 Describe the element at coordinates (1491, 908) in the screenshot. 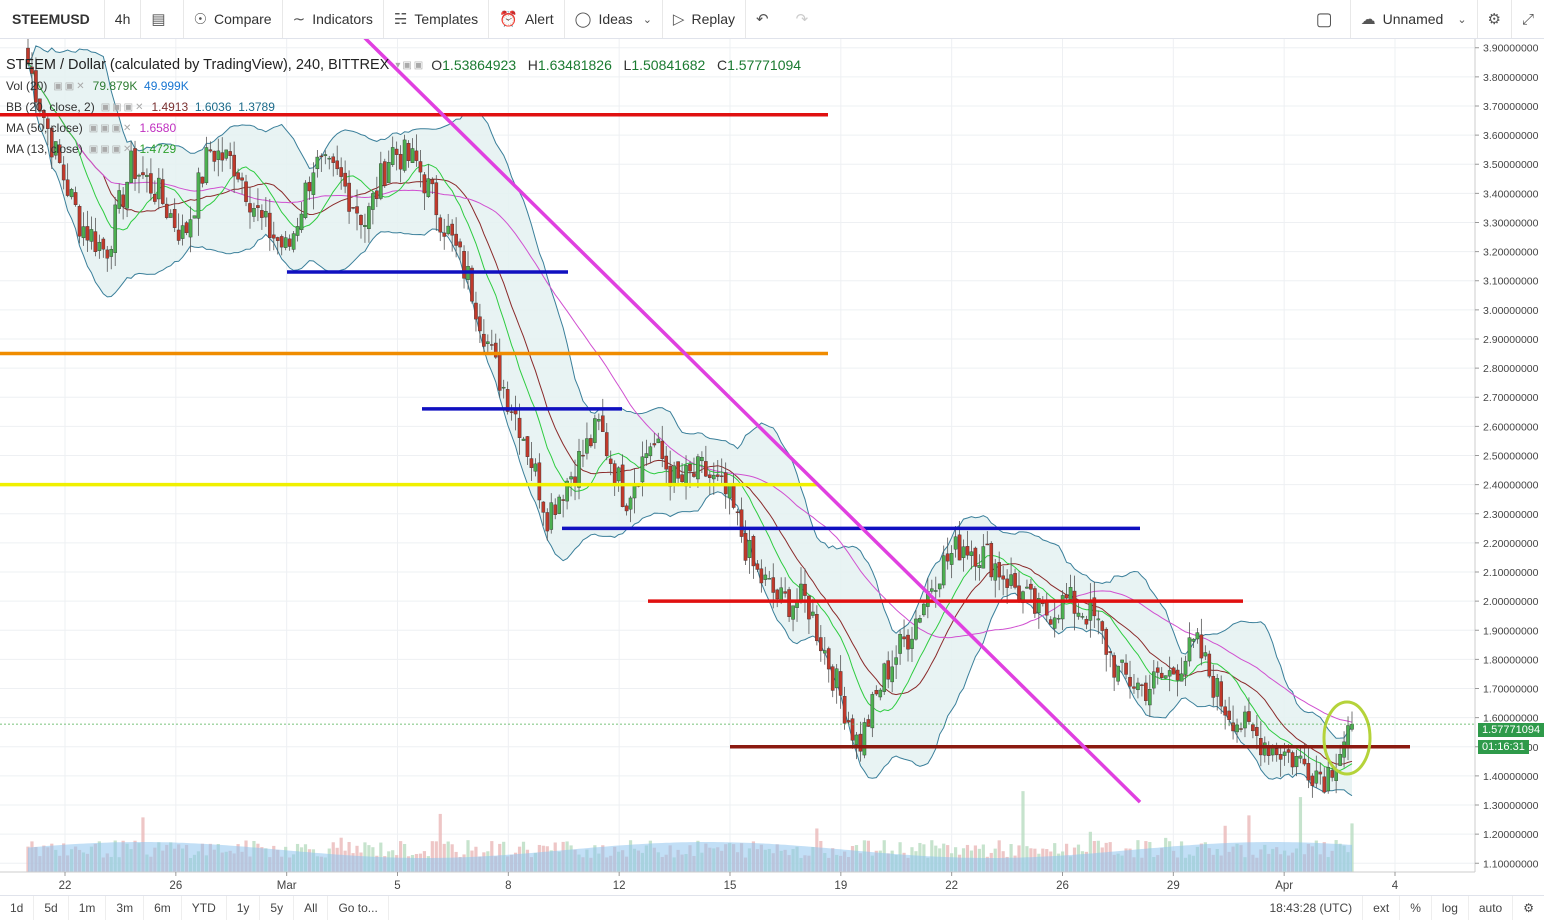

I see `auto-toggle: auto` at that location.